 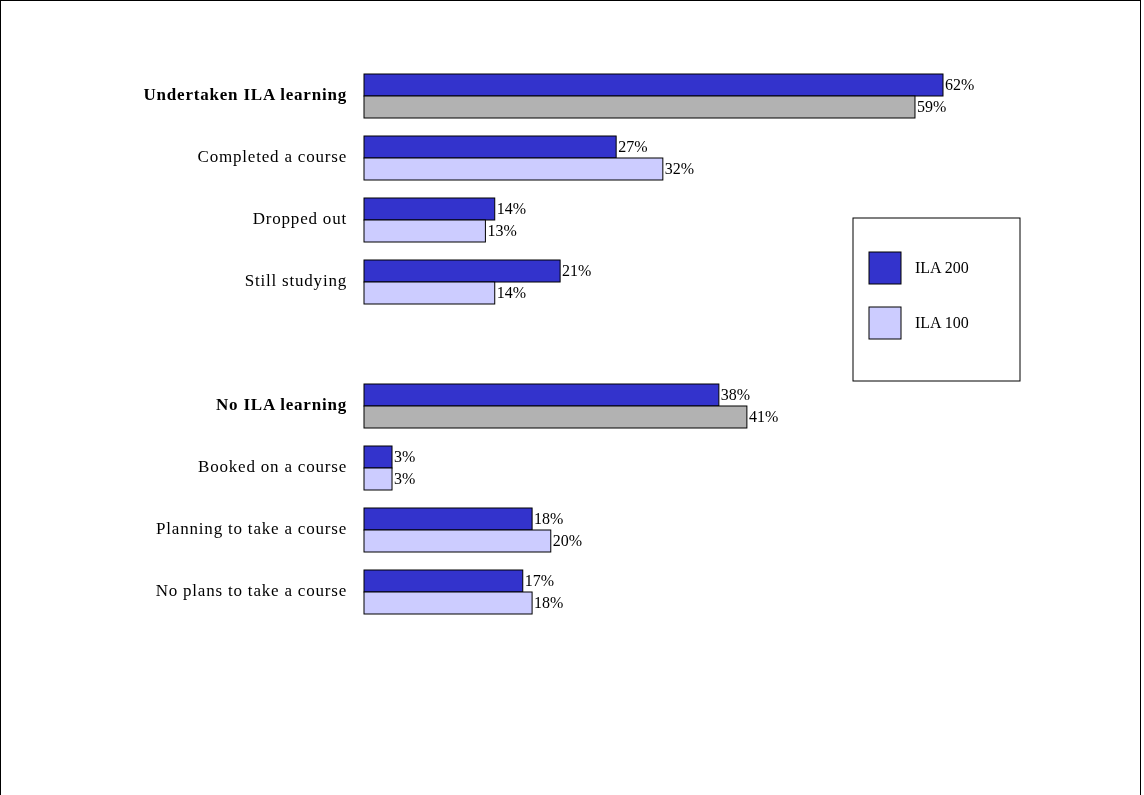 I want to click on data-label: 59%, so click(x=931, y=106).